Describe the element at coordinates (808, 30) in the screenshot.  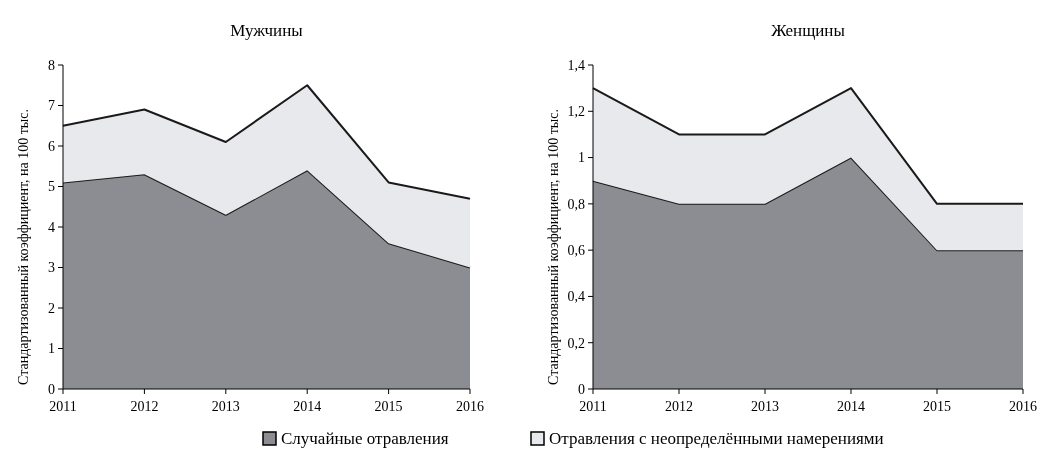
I see `chart-title: Женщины` at that location.